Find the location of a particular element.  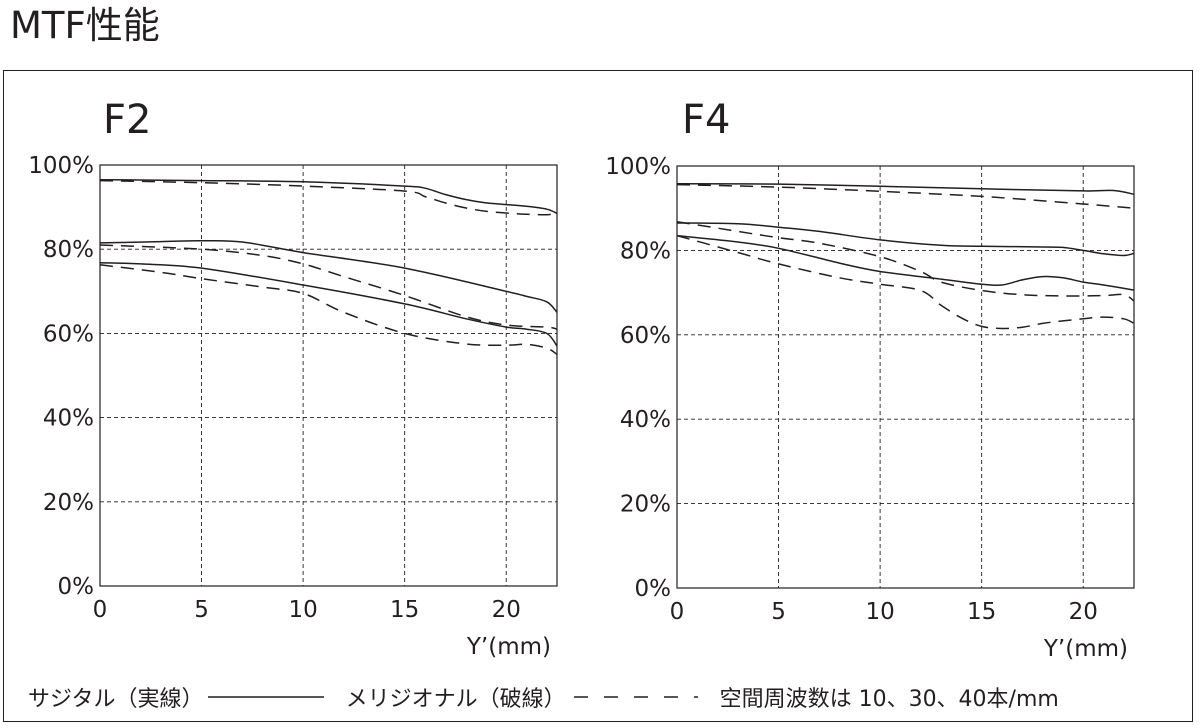

page-title: MTF性能 is located at coordinates (85, 25).